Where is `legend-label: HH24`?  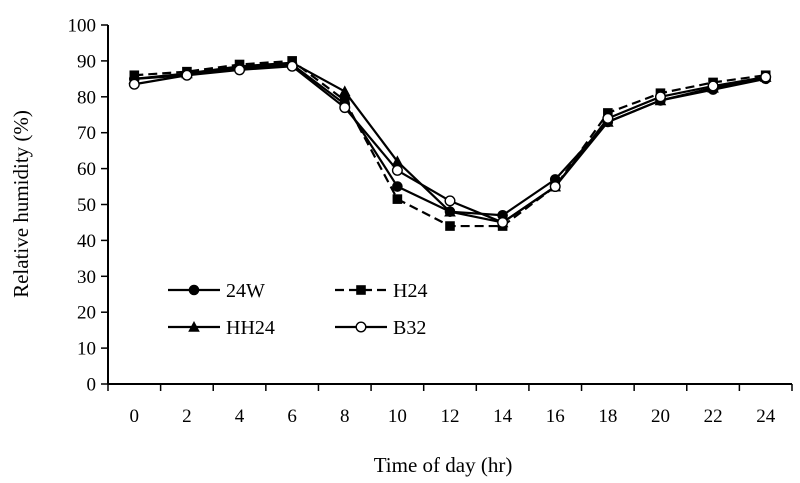
legend-label: HH24 is located at coordinates (250, 328).